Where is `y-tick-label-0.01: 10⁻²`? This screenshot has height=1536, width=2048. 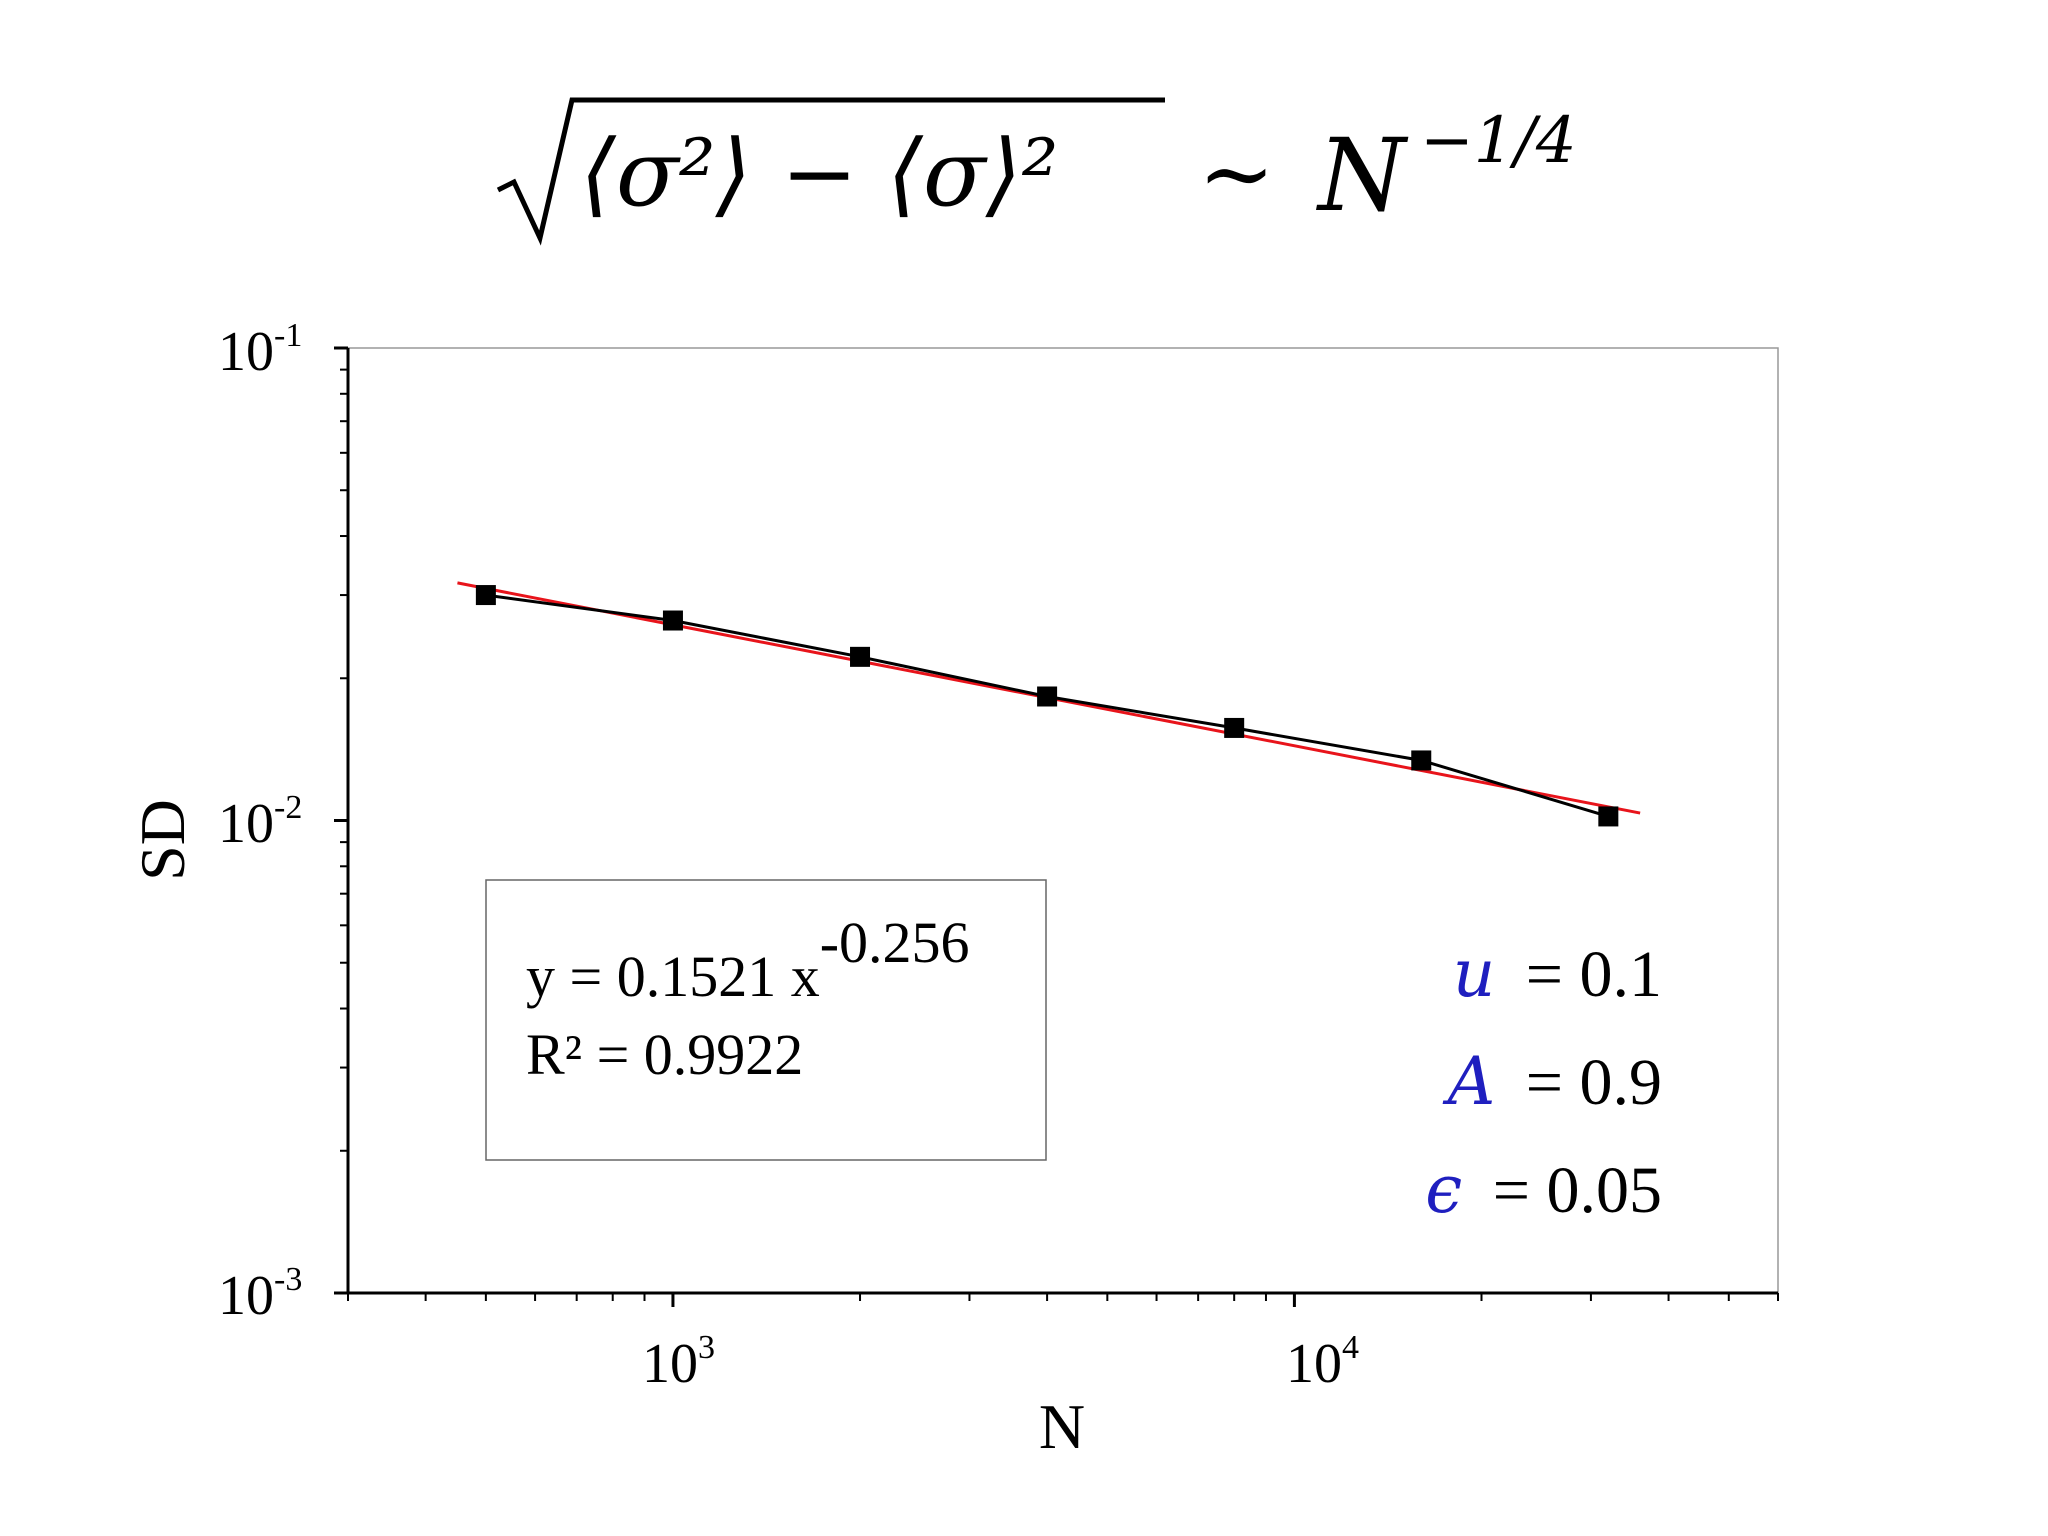 y-tick-label-0.01: 10⁻² is located at coordinates (260, 822).